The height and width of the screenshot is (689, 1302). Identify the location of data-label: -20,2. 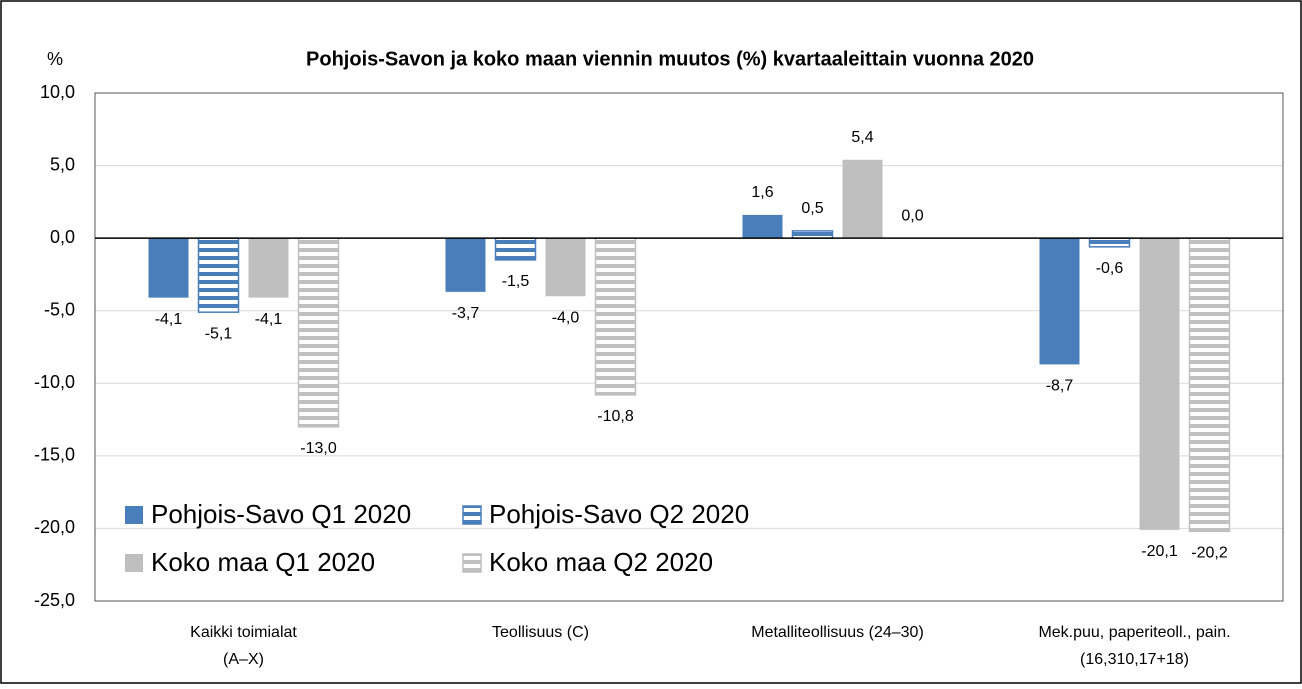
(1209, 553).